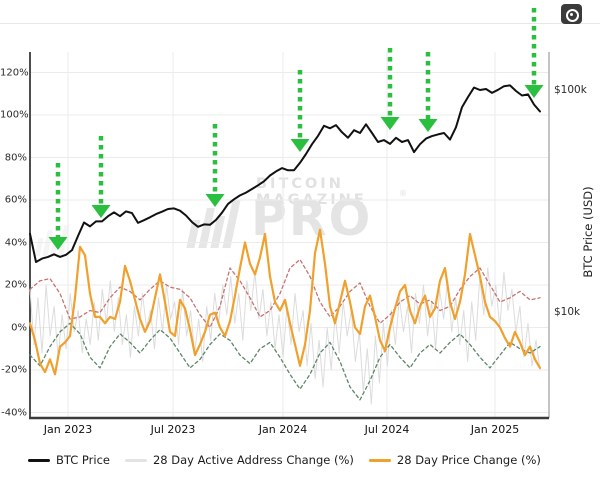 The image size is (600, 483). I want to click on screenshot-button, so click(571, 14).